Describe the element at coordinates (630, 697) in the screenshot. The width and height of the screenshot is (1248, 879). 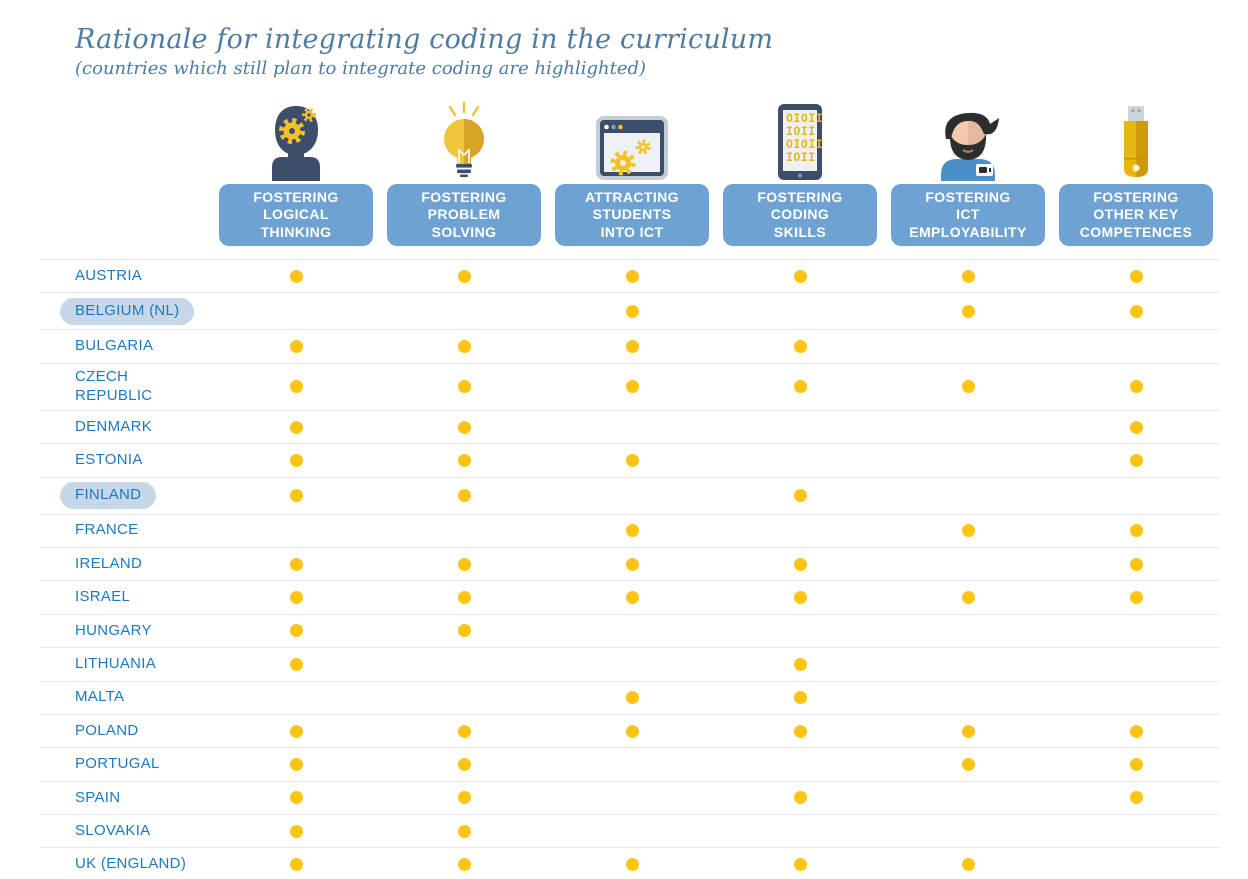
I see `table-row: MALTA` at that location.